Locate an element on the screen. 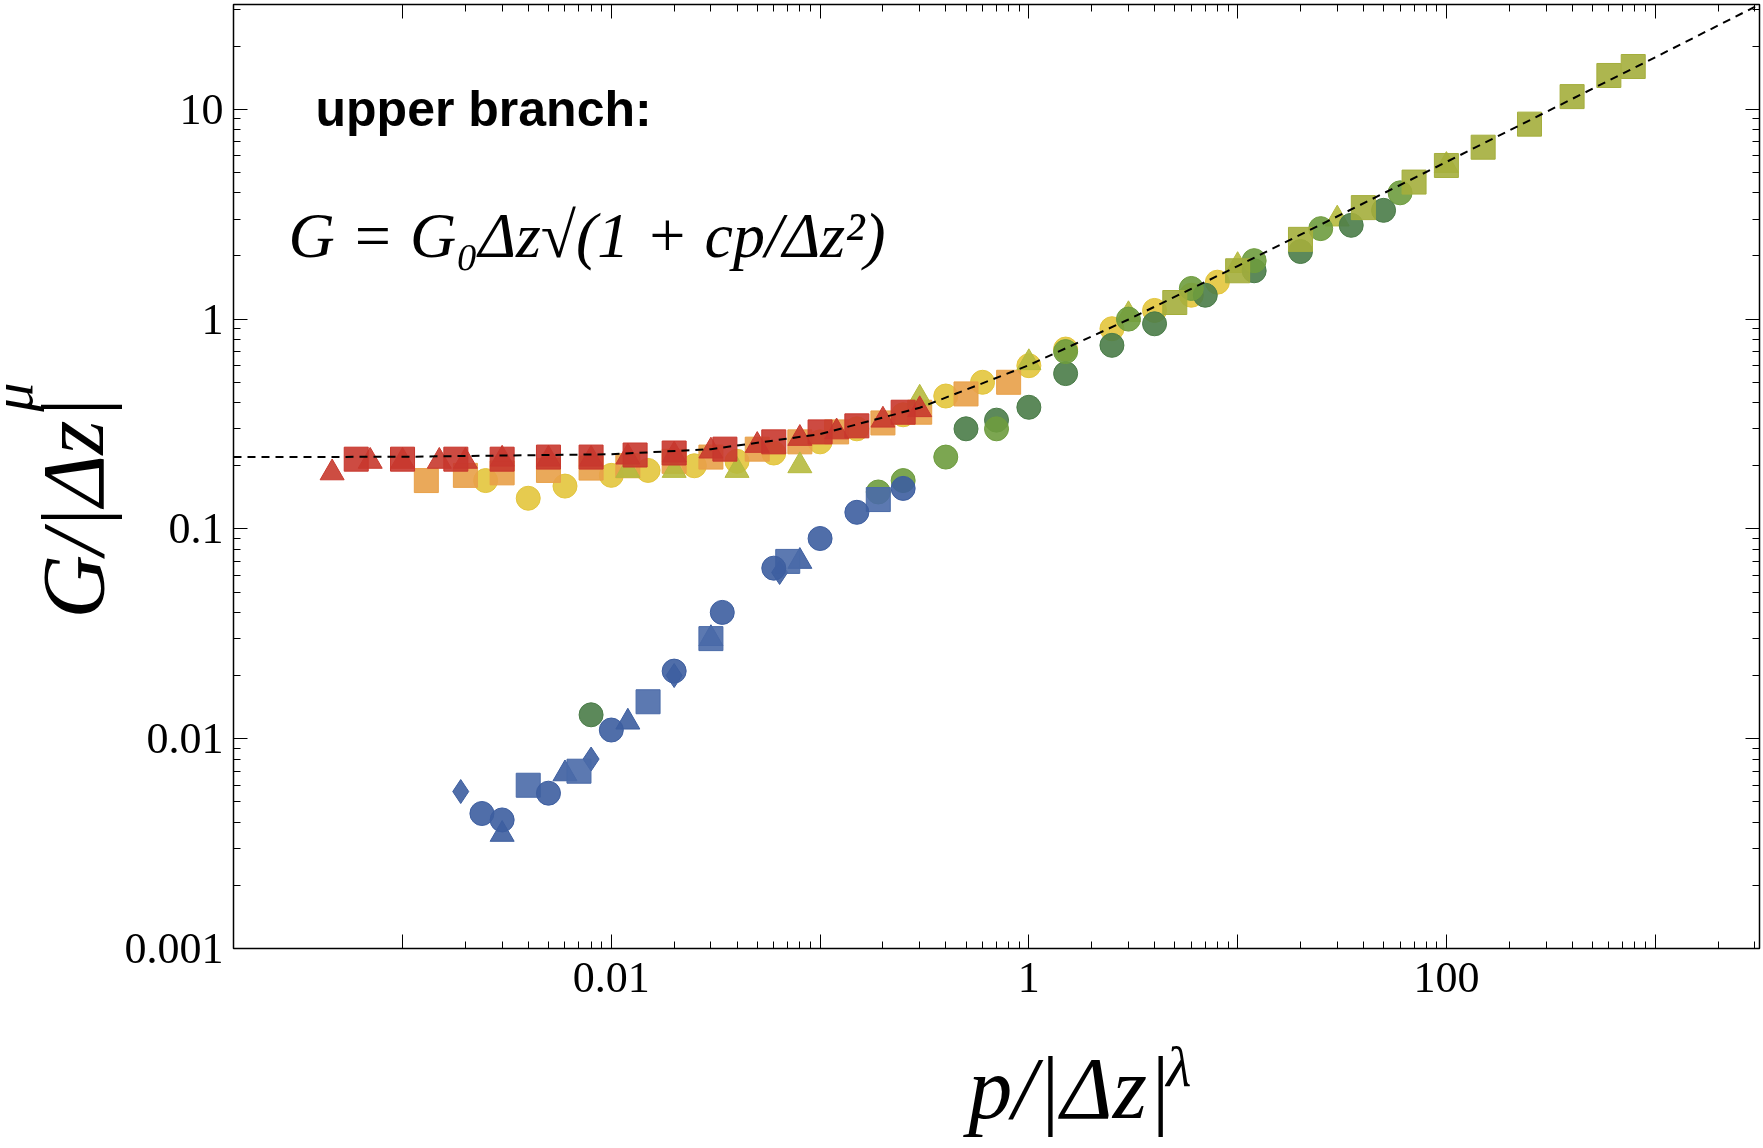  annotation: G = G₀Δz√(1 + cp/Δz²) is located at coordinates (587, 235).